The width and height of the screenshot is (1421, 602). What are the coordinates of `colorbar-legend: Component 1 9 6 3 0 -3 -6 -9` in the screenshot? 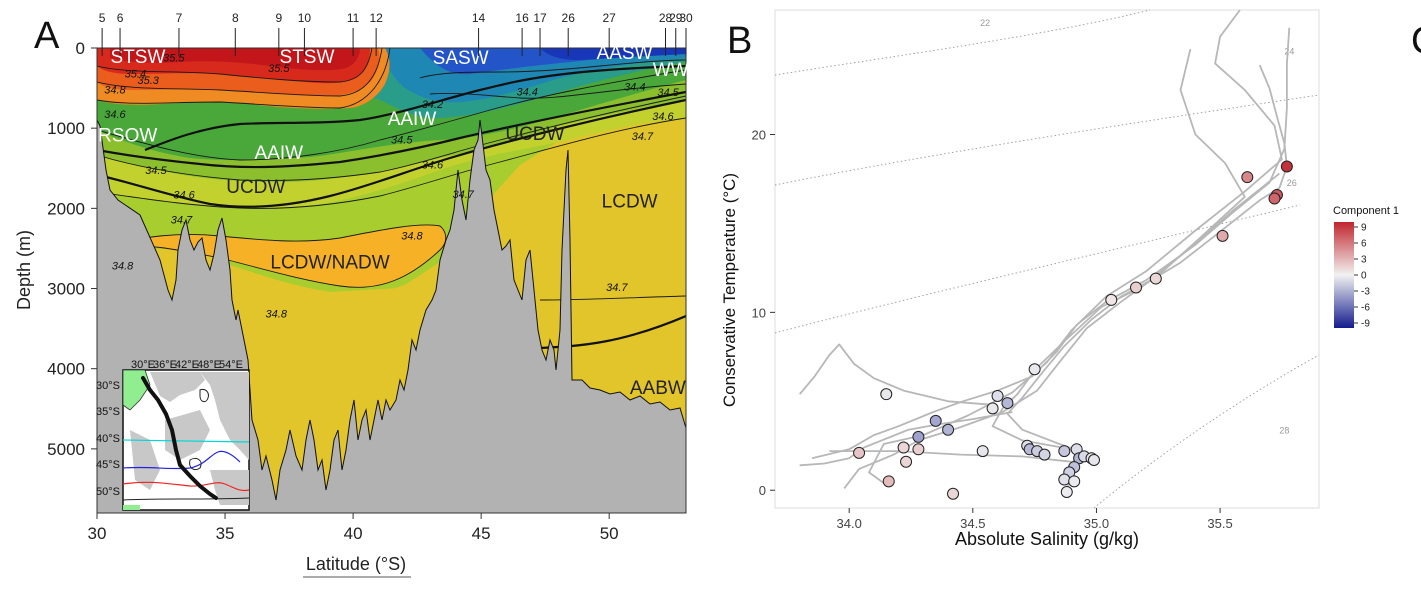 It's located at (1366, 267).